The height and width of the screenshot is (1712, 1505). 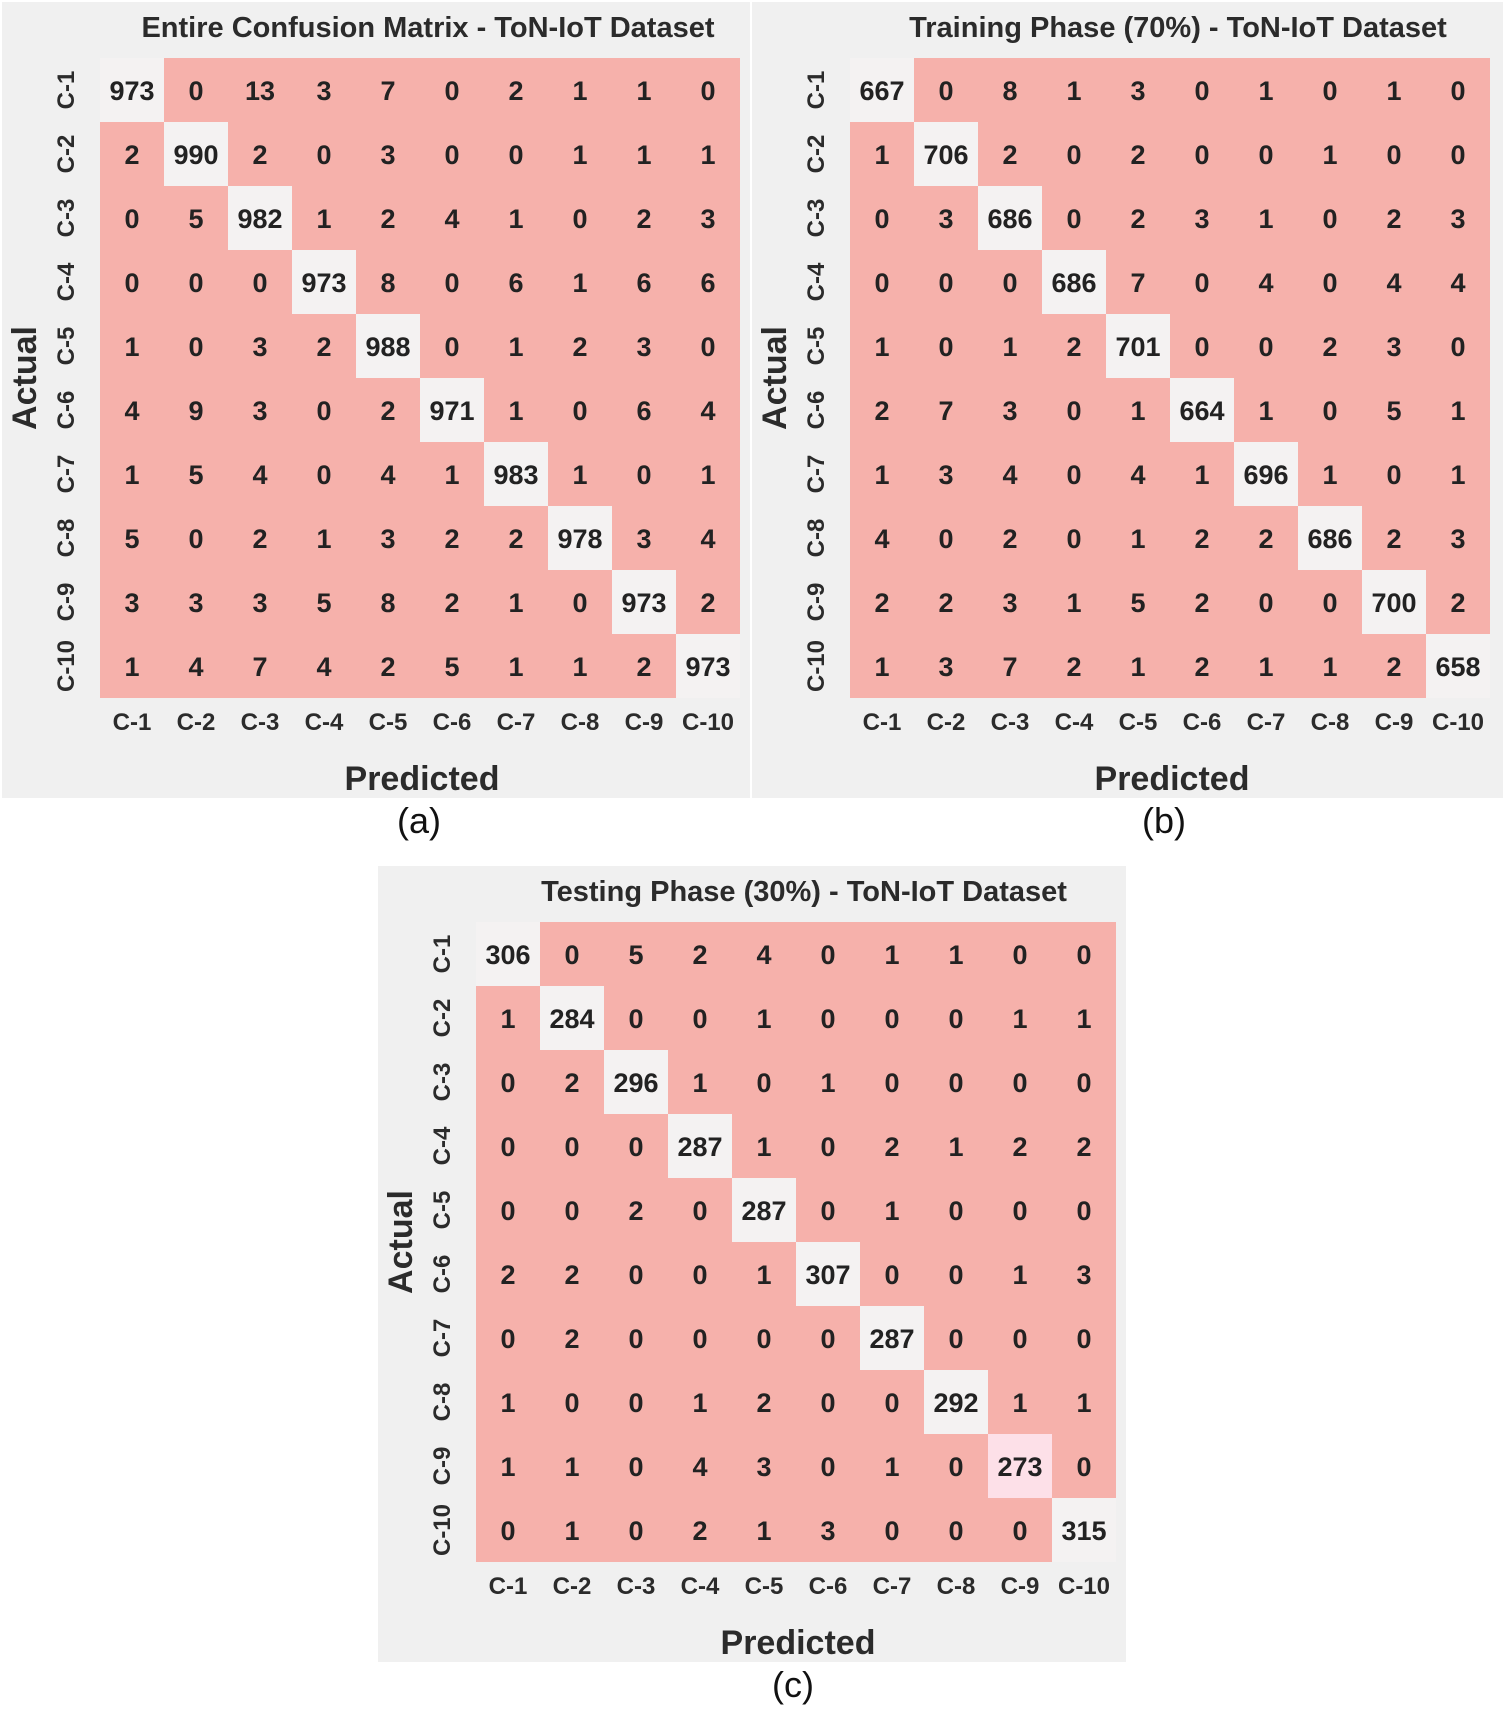 I want to click on cell-value: 973, so click(x=323, y=283).